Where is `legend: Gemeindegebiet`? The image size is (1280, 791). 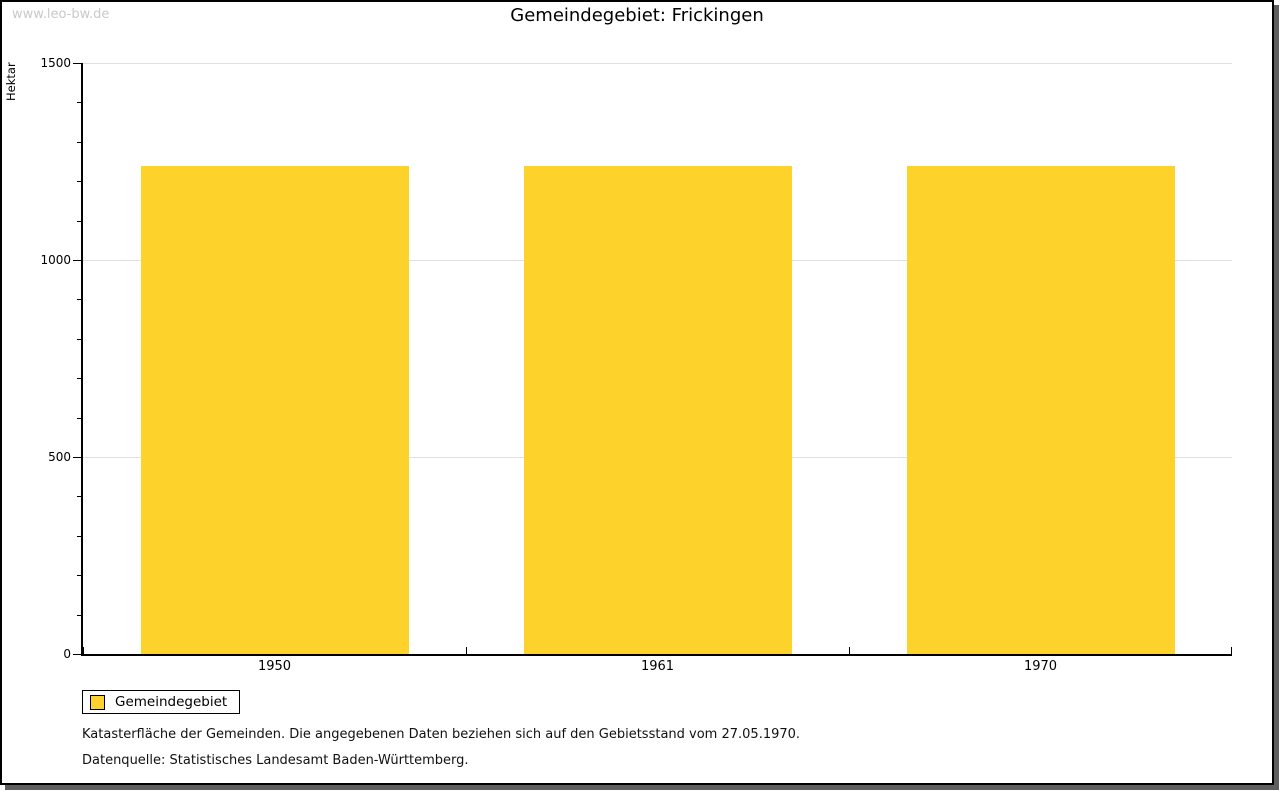 legend: Gemeindegebiet is located at coordinates (161, 702).